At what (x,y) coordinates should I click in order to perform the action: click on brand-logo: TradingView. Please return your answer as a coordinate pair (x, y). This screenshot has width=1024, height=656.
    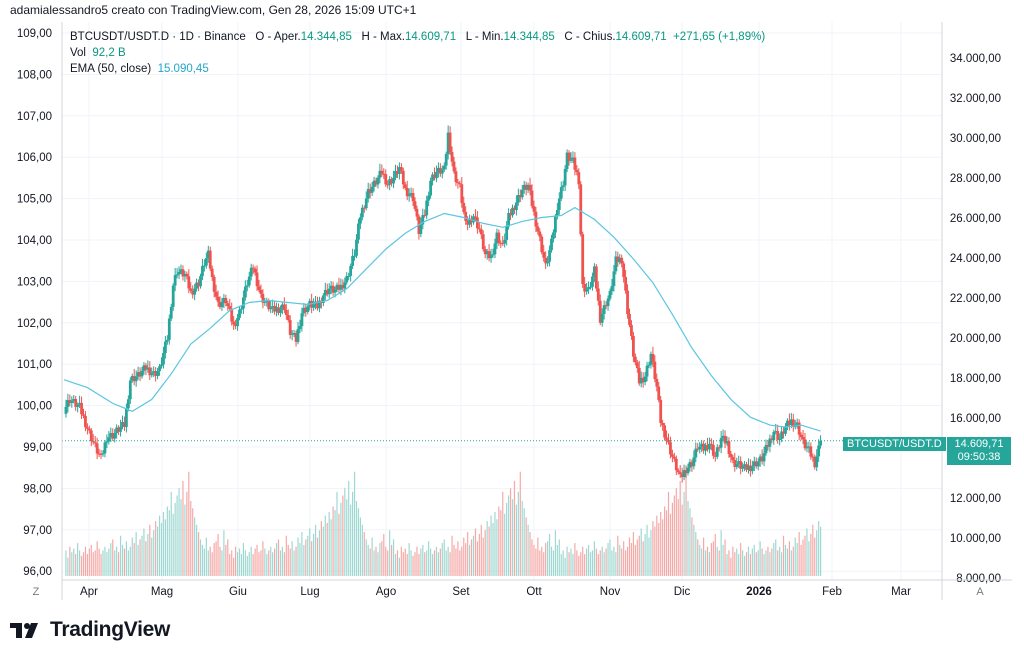
    Looking at the image, I should click on (90, 630).